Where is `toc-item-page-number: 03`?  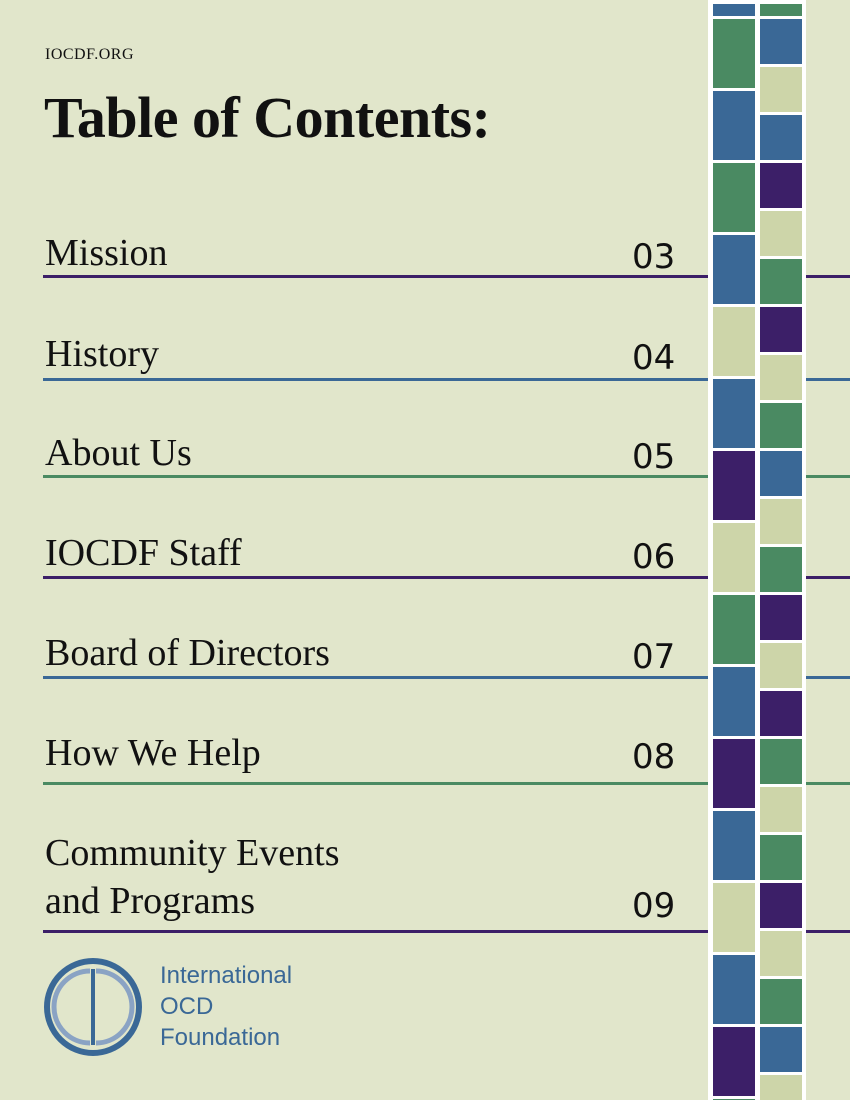 toc-item-page-number: 03 is located at coordinates (654, 257).